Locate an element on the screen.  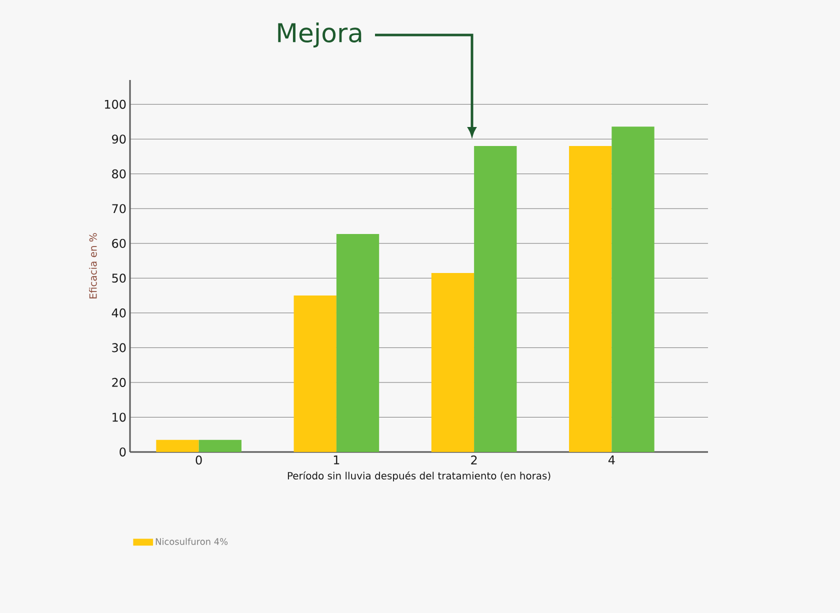
x-tick-label: 2 is located at coordinates (474, 460).